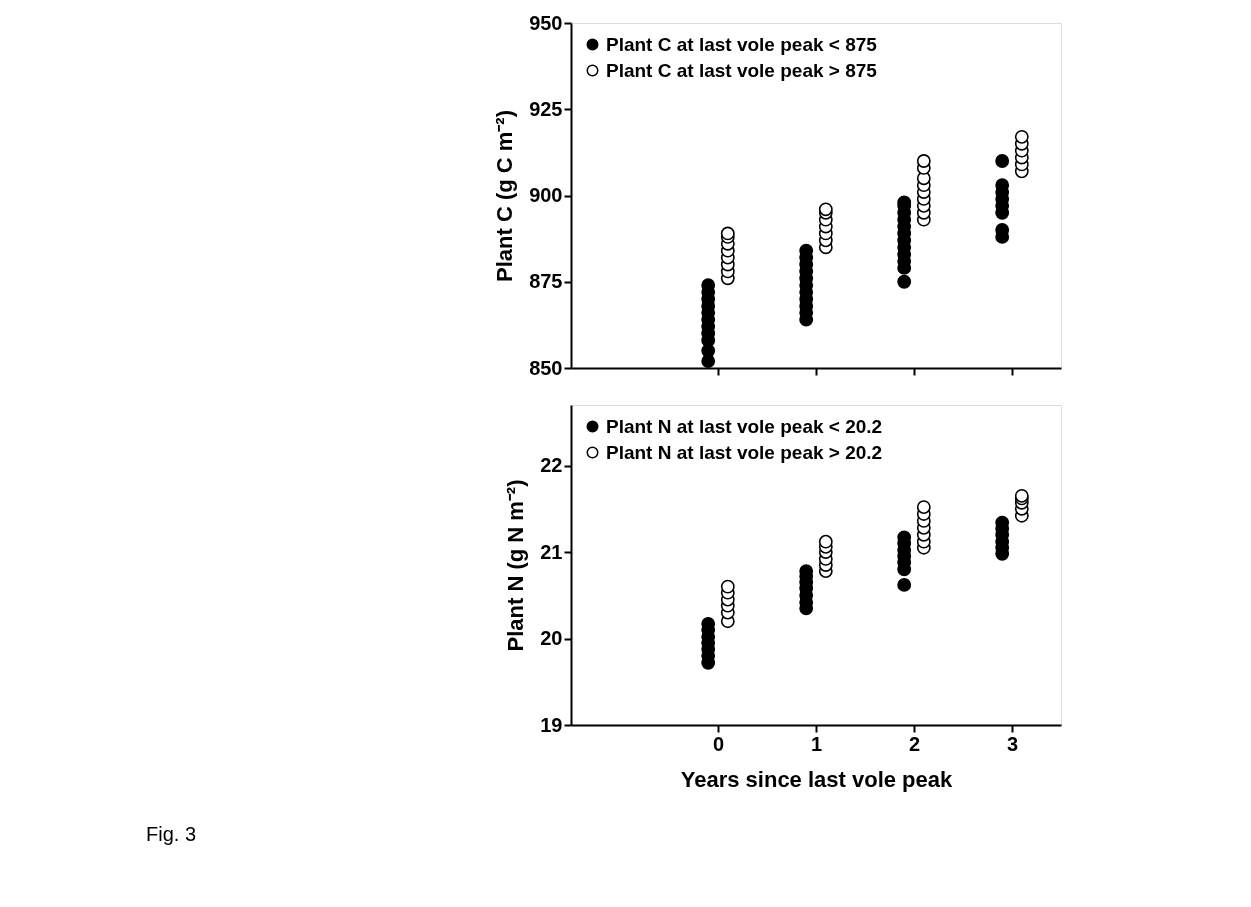  Describe the element at coordinates (744, 452) in the screenshot. I see `legend-label: Plant N at last vole peak > 20.2` at that location.